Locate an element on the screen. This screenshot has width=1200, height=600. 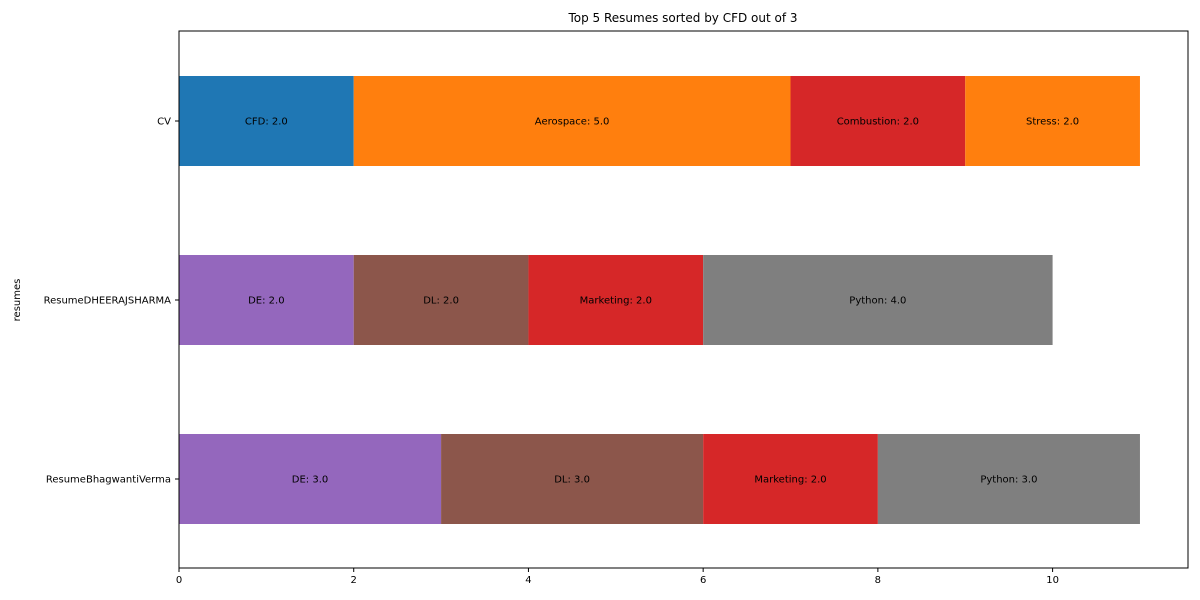
segment-label-1-1: DL: 2.0 is located at coordinates (441, 301).